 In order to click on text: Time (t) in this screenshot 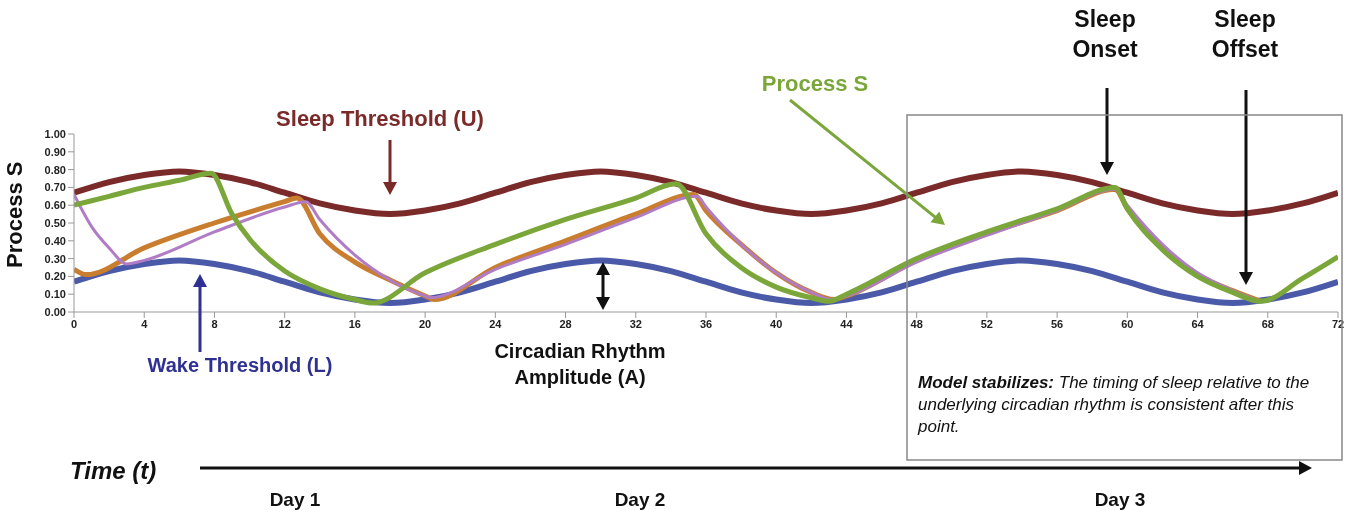, I will do `click(114, 471)`.